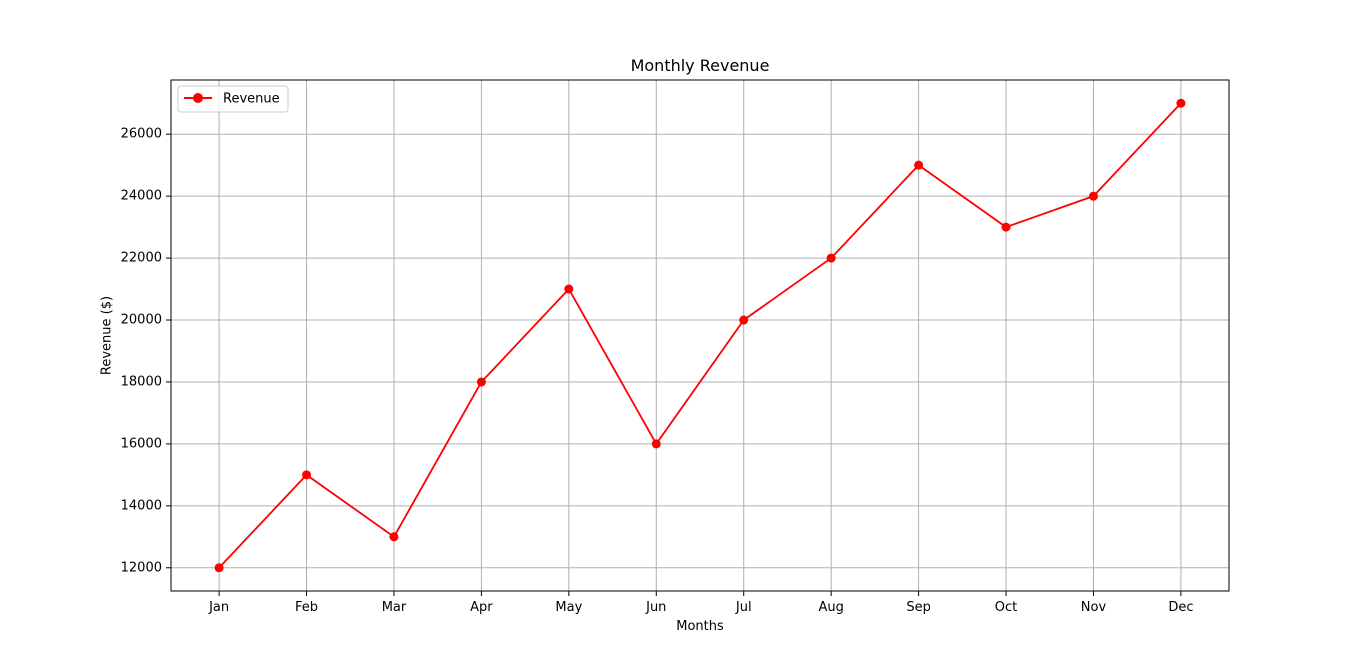 This screenshot has height=663, width=1366. I want to click on x-tick-label: Jul, so click(743, 607).